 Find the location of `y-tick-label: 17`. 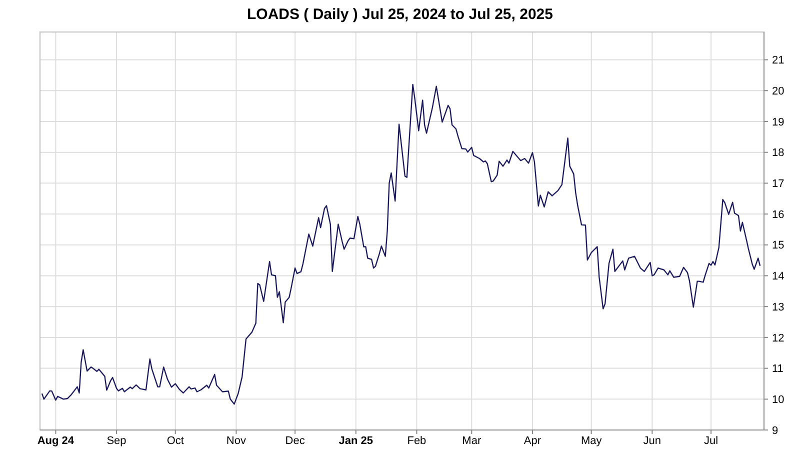

y-tick-label: 17 is located at coordinates (778, 184).